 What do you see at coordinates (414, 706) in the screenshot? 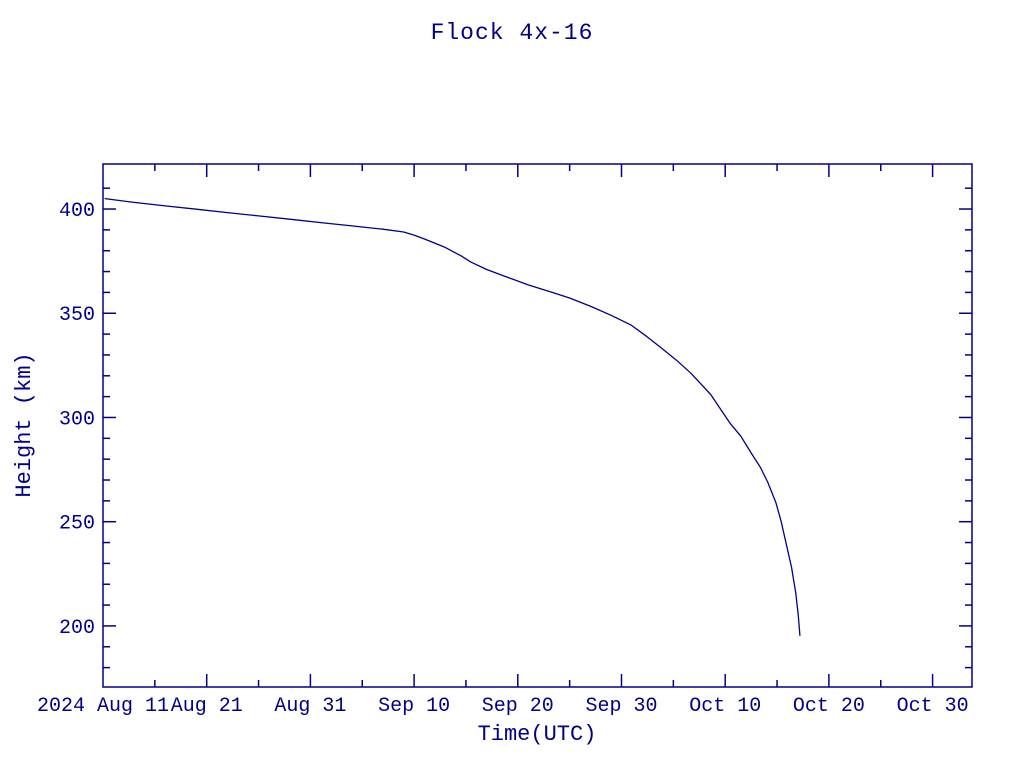
I see `x-tick-label: Sep 10` at bounding box center [414, 706].